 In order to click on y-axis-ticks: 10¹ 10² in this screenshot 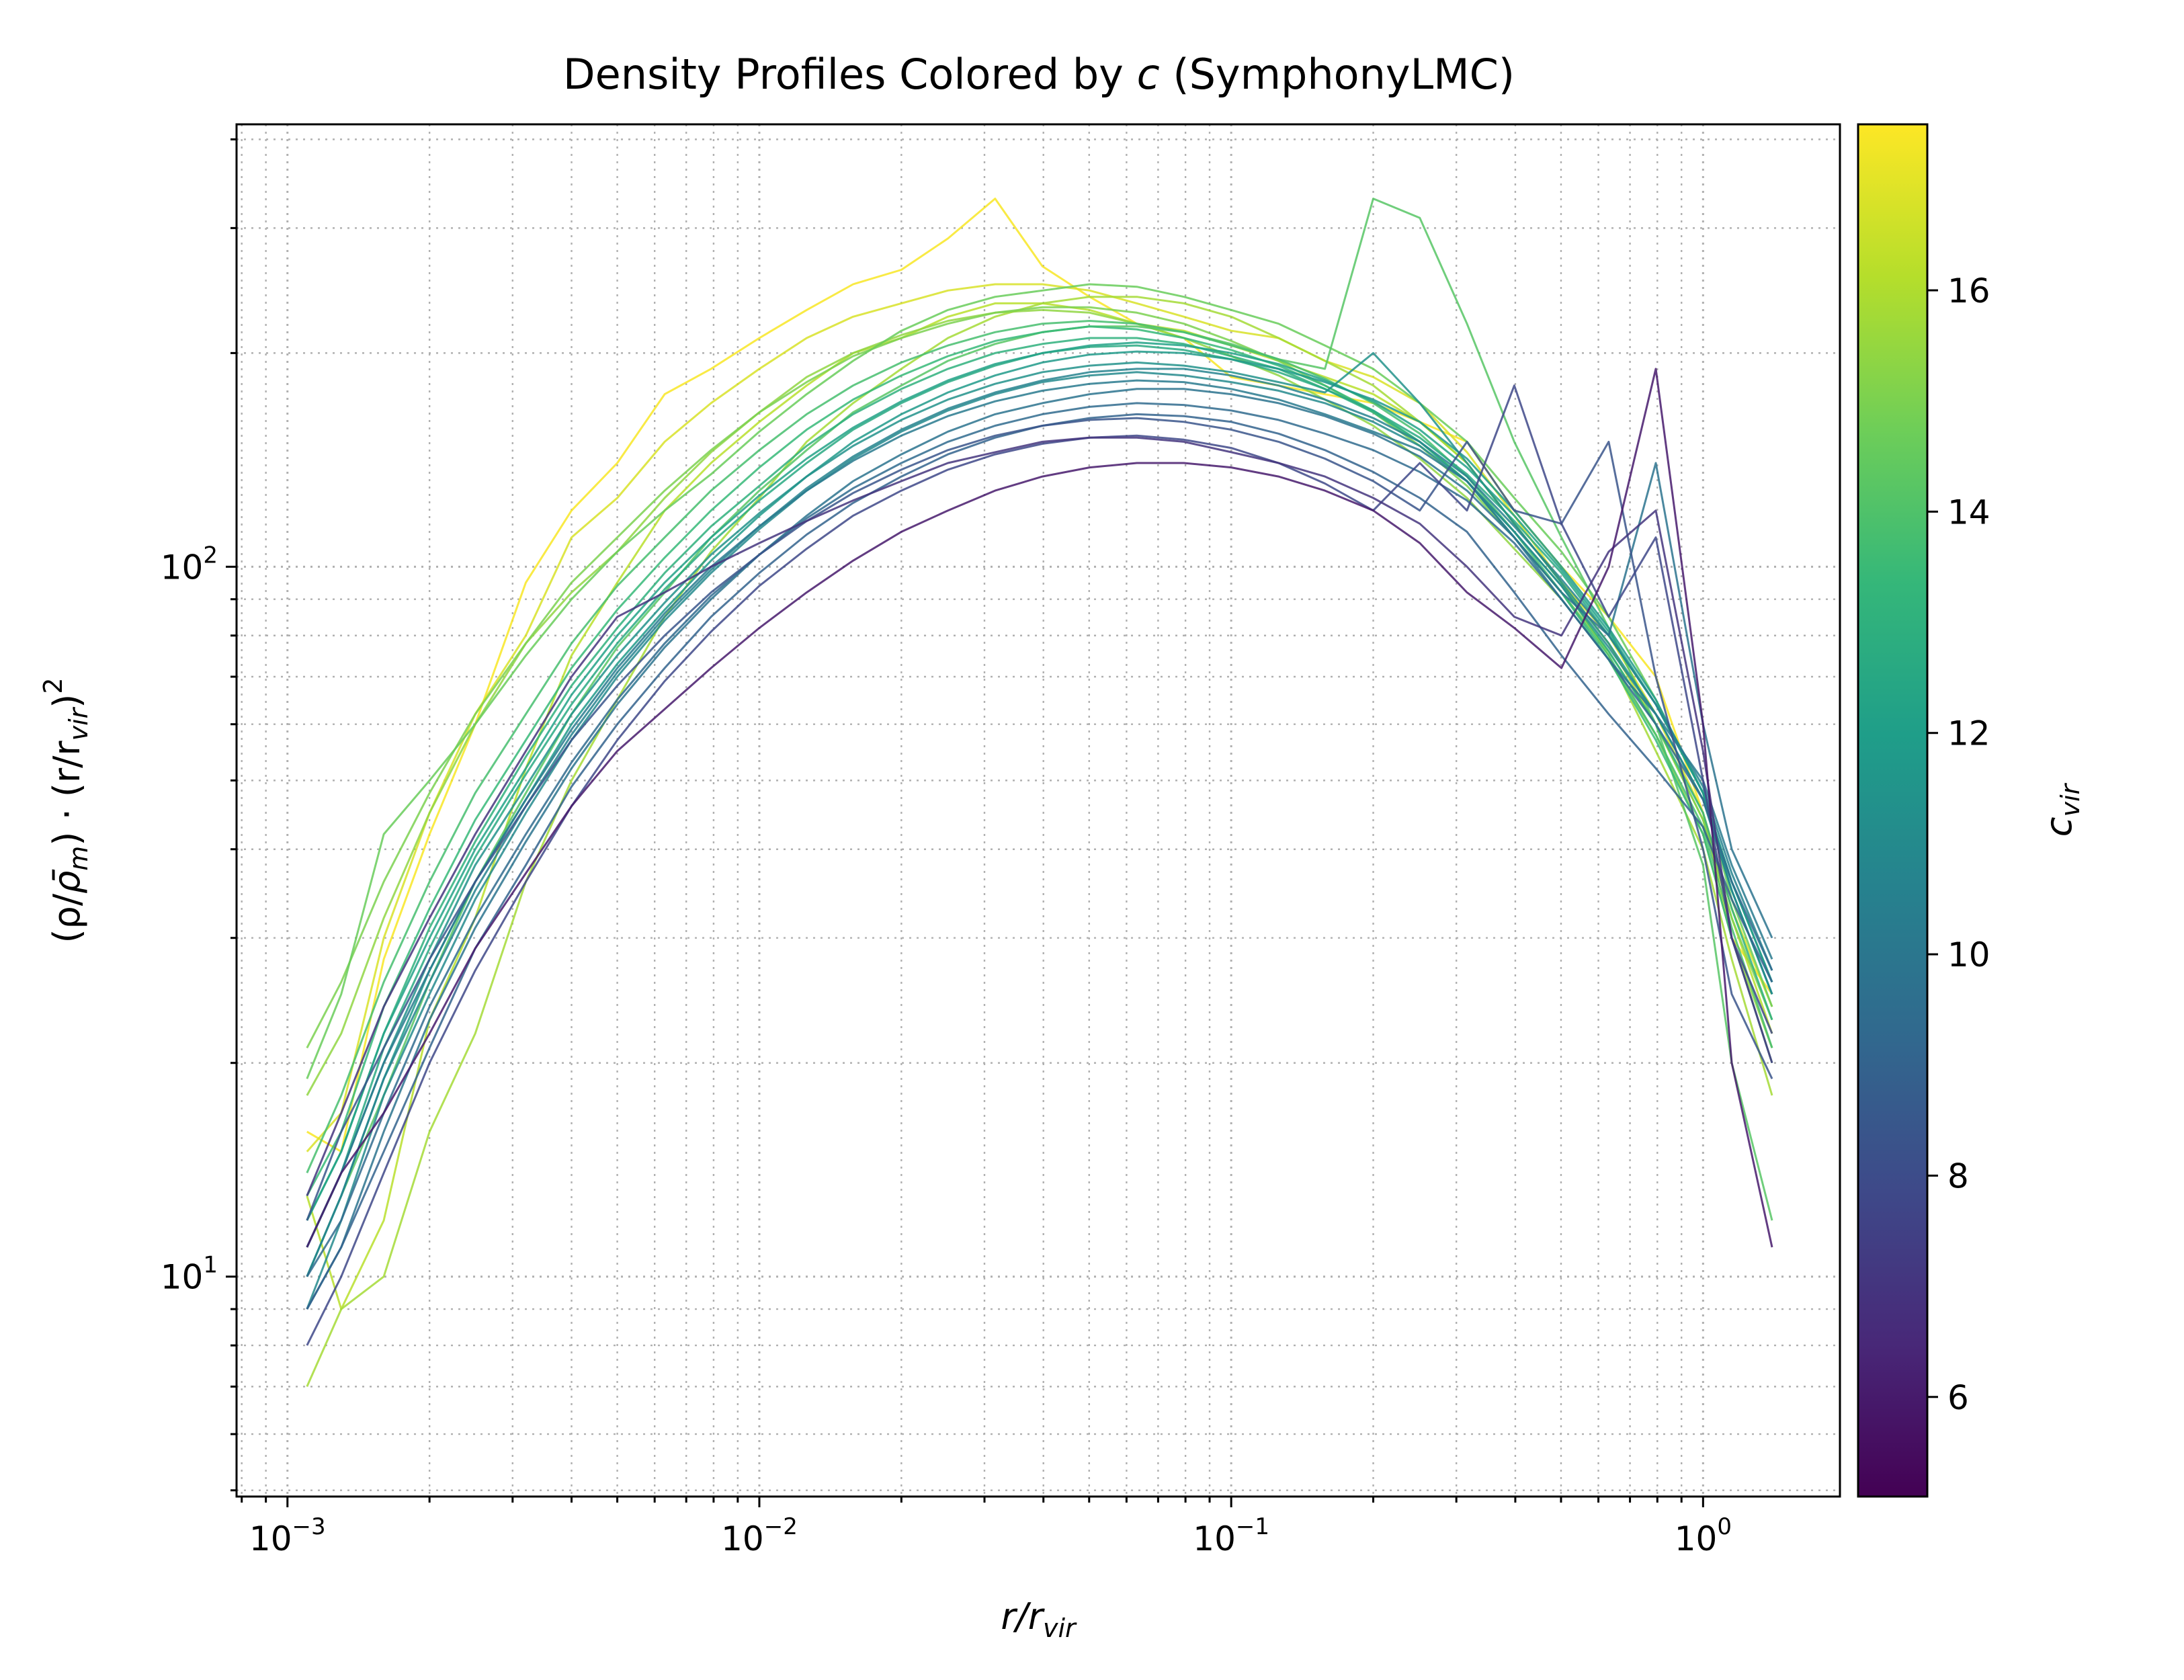, I will do `click(199, 815)`.